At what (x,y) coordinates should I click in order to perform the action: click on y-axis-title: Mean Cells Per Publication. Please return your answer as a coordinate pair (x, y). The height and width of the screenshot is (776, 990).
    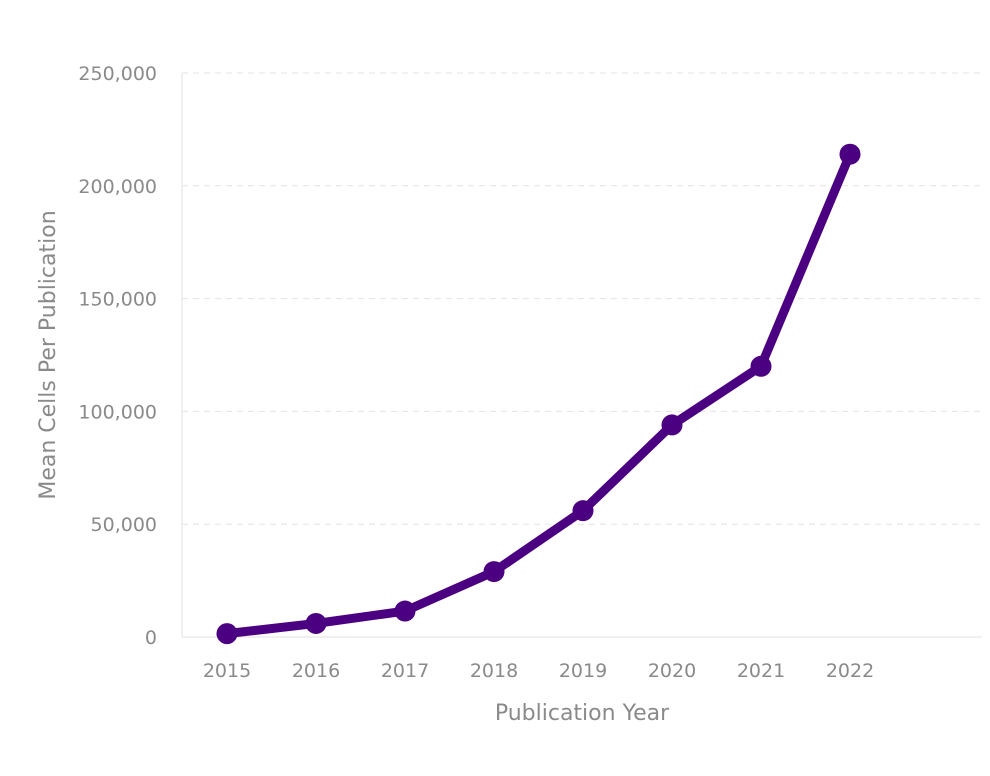
    Looking at the image, I should click on (48, 354).